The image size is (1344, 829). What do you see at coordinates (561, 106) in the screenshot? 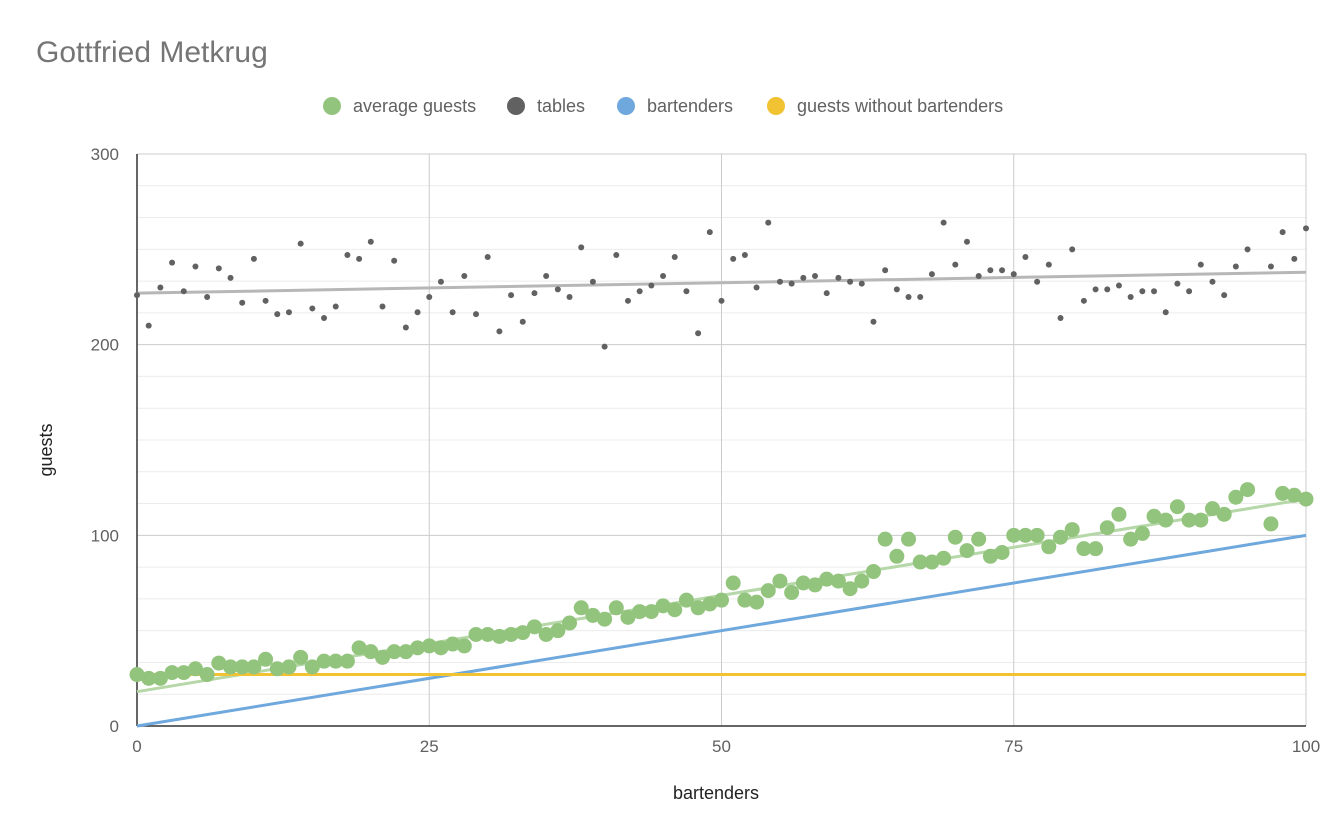
I see `legend-label: tables` at bounding box center [561, 106].